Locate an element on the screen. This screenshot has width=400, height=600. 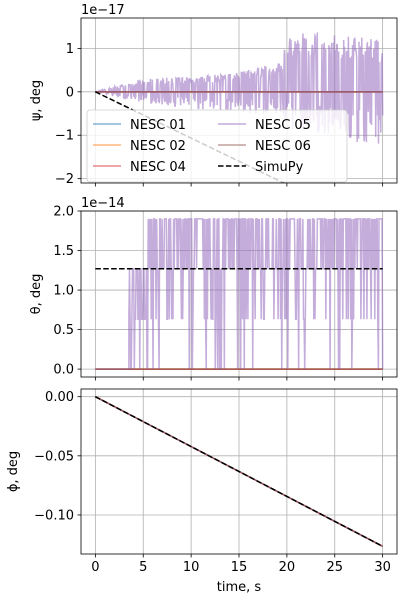
y-tick-label: −0.05 is located at coordinates (54, 456).